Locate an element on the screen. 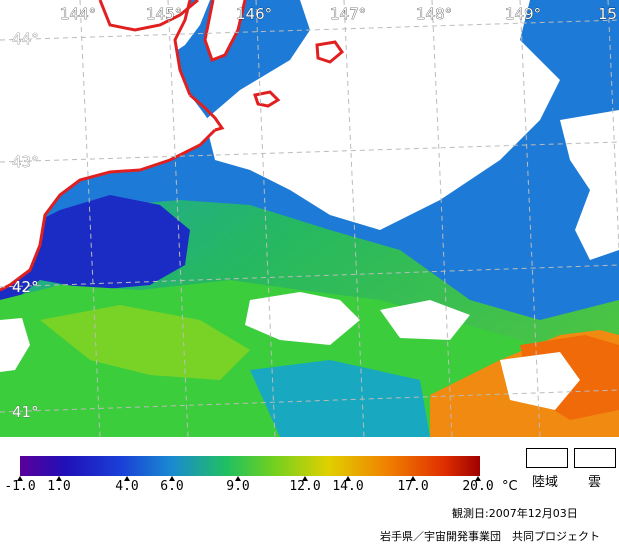 The height and width of the screenshot is (546, 619). longitude-label: 149° is located at coordinates (523, 14).